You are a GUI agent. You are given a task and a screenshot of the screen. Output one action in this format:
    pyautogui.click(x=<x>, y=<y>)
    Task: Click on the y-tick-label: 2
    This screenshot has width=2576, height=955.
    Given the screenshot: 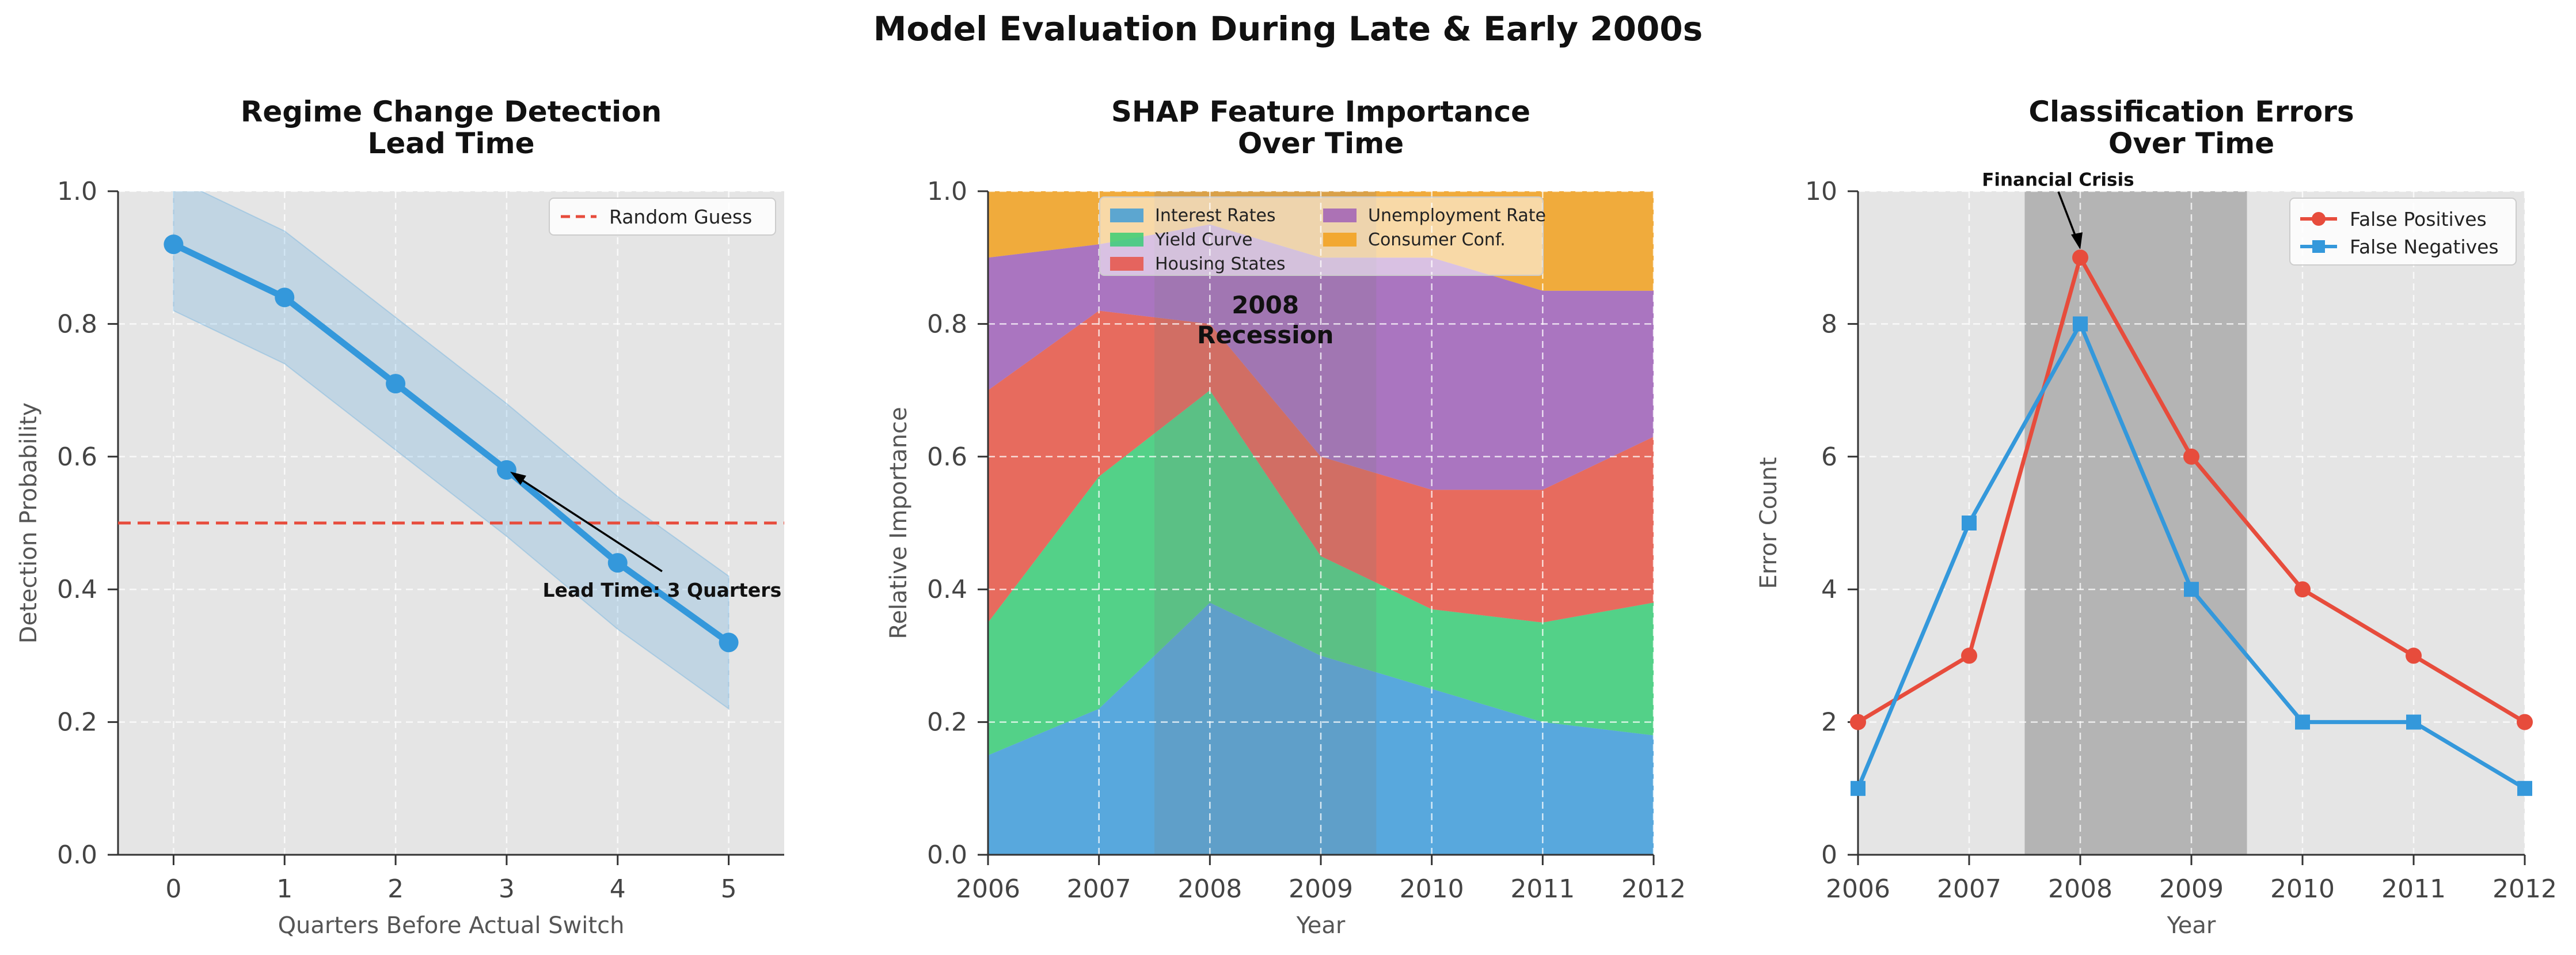 What is the action you would take?
    pyautogui.click(x=1829, y=722)
    